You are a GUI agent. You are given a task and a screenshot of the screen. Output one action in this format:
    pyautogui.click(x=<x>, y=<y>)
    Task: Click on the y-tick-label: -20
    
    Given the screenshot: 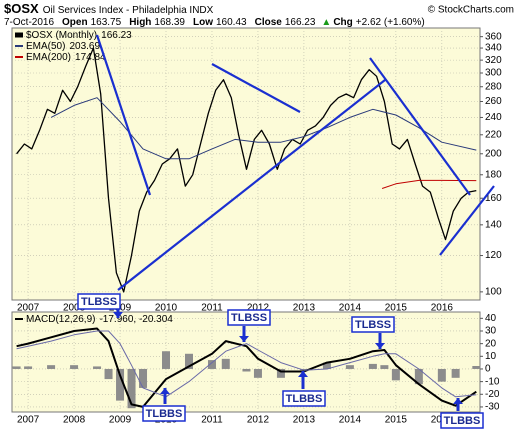 What is the action you would take?
    pyautogui.click(x=492, y=394)
    